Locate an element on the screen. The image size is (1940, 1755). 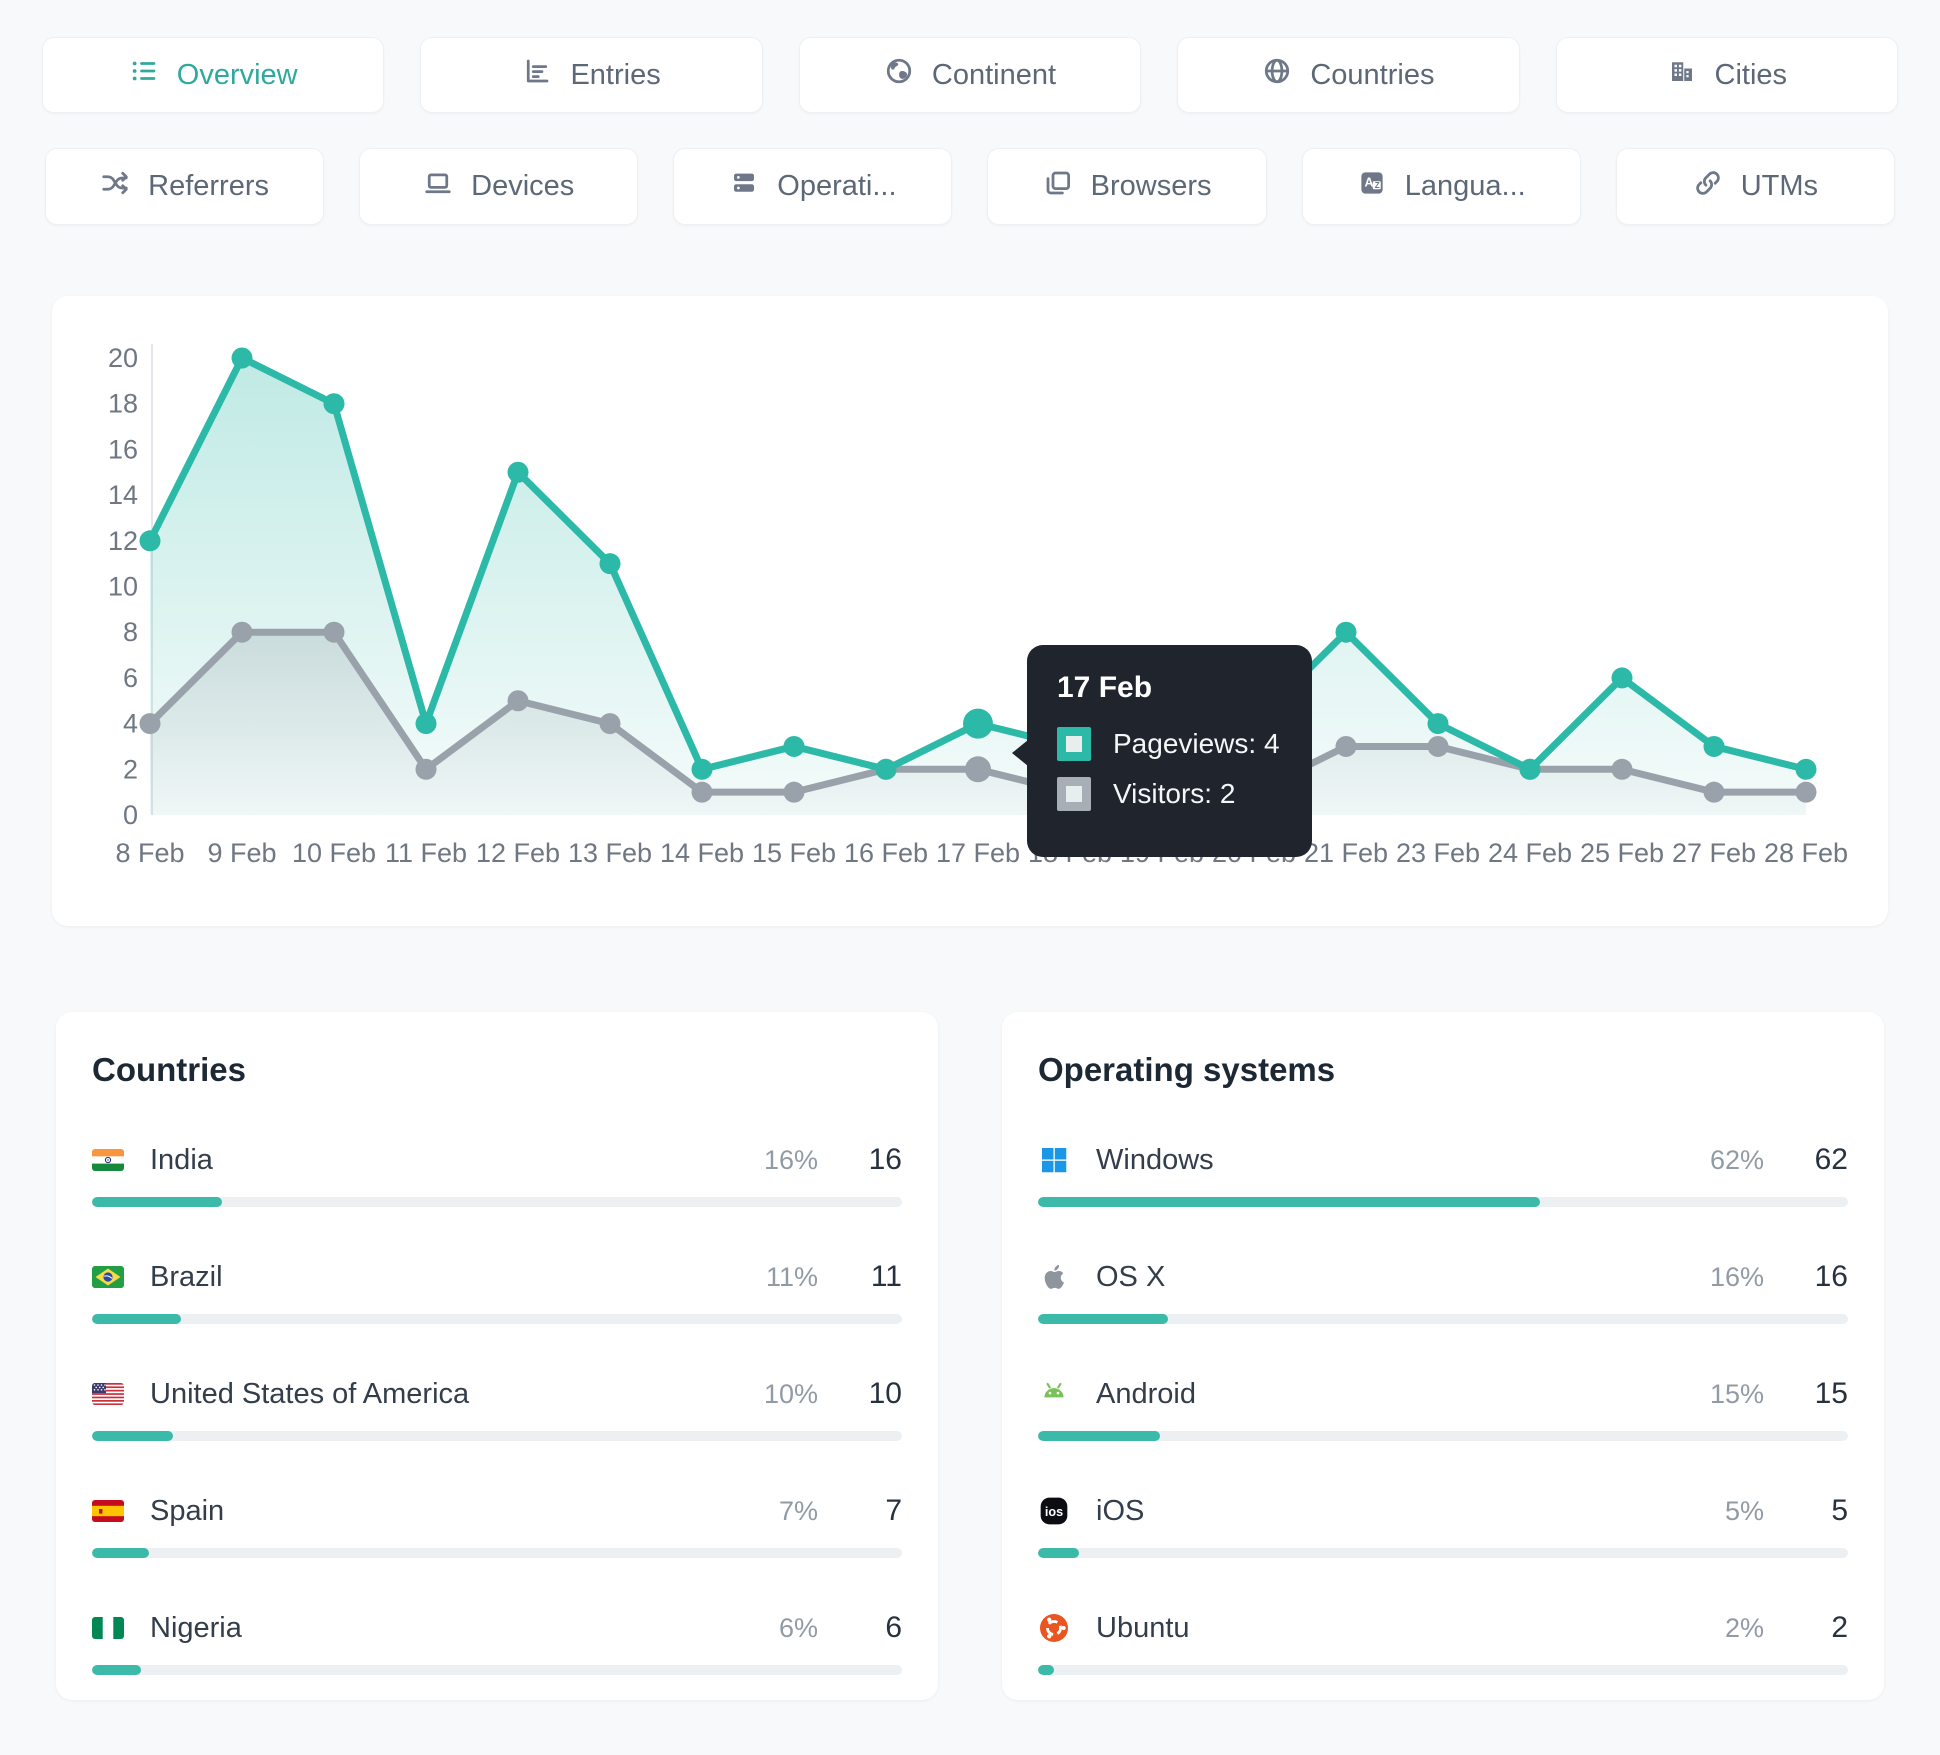
os-row-windows: Windows 62% 62 is located at coordinates (1443, 1172).